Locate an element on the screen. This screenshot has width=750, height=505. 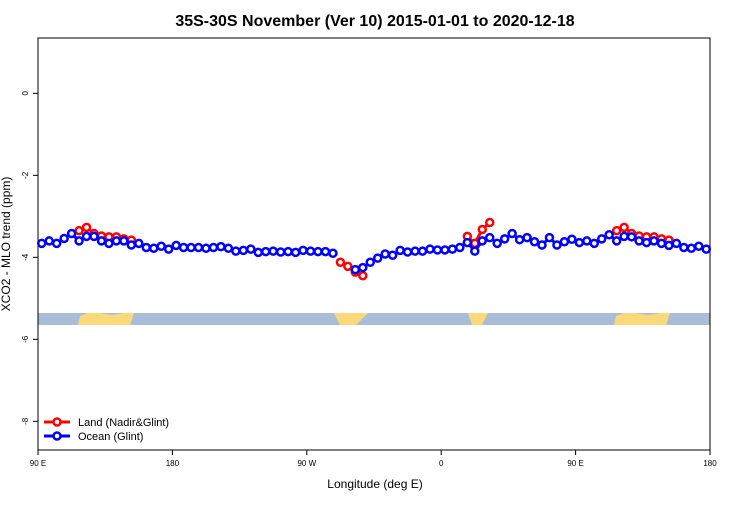
legend-label: Land (Nadir&Glint) is located at coordinates (123, 423).